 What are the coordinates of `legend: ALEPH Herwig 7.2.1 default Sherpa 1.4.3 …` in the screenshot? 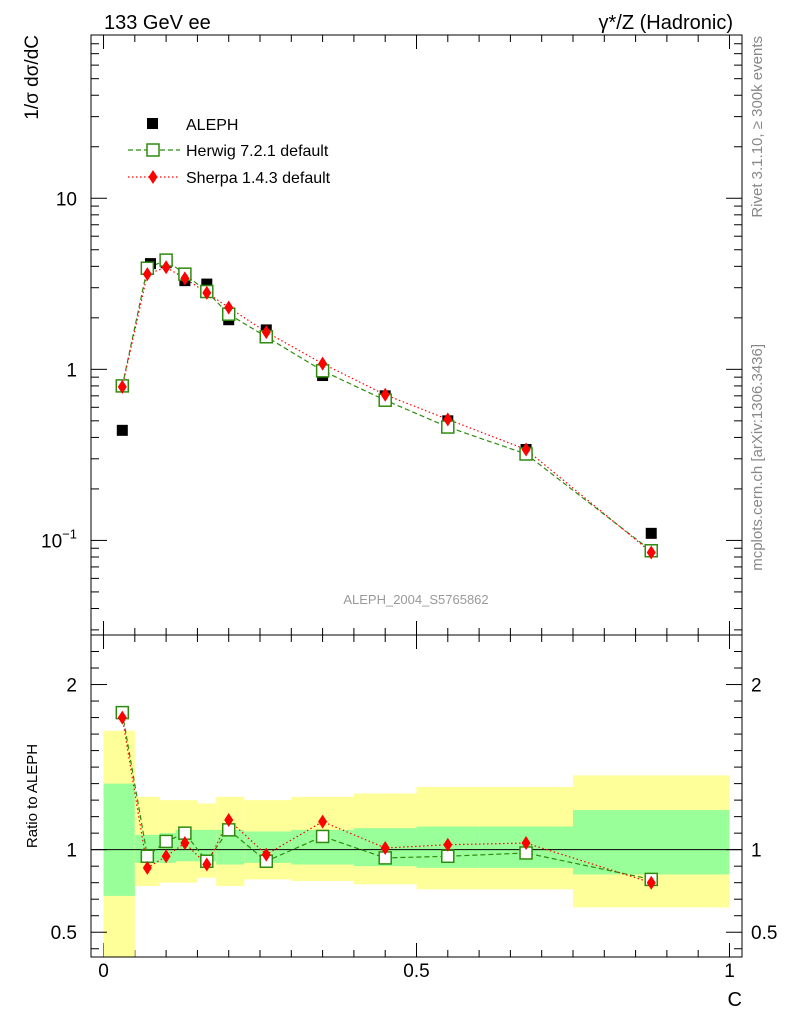 It's located at (229, 152).